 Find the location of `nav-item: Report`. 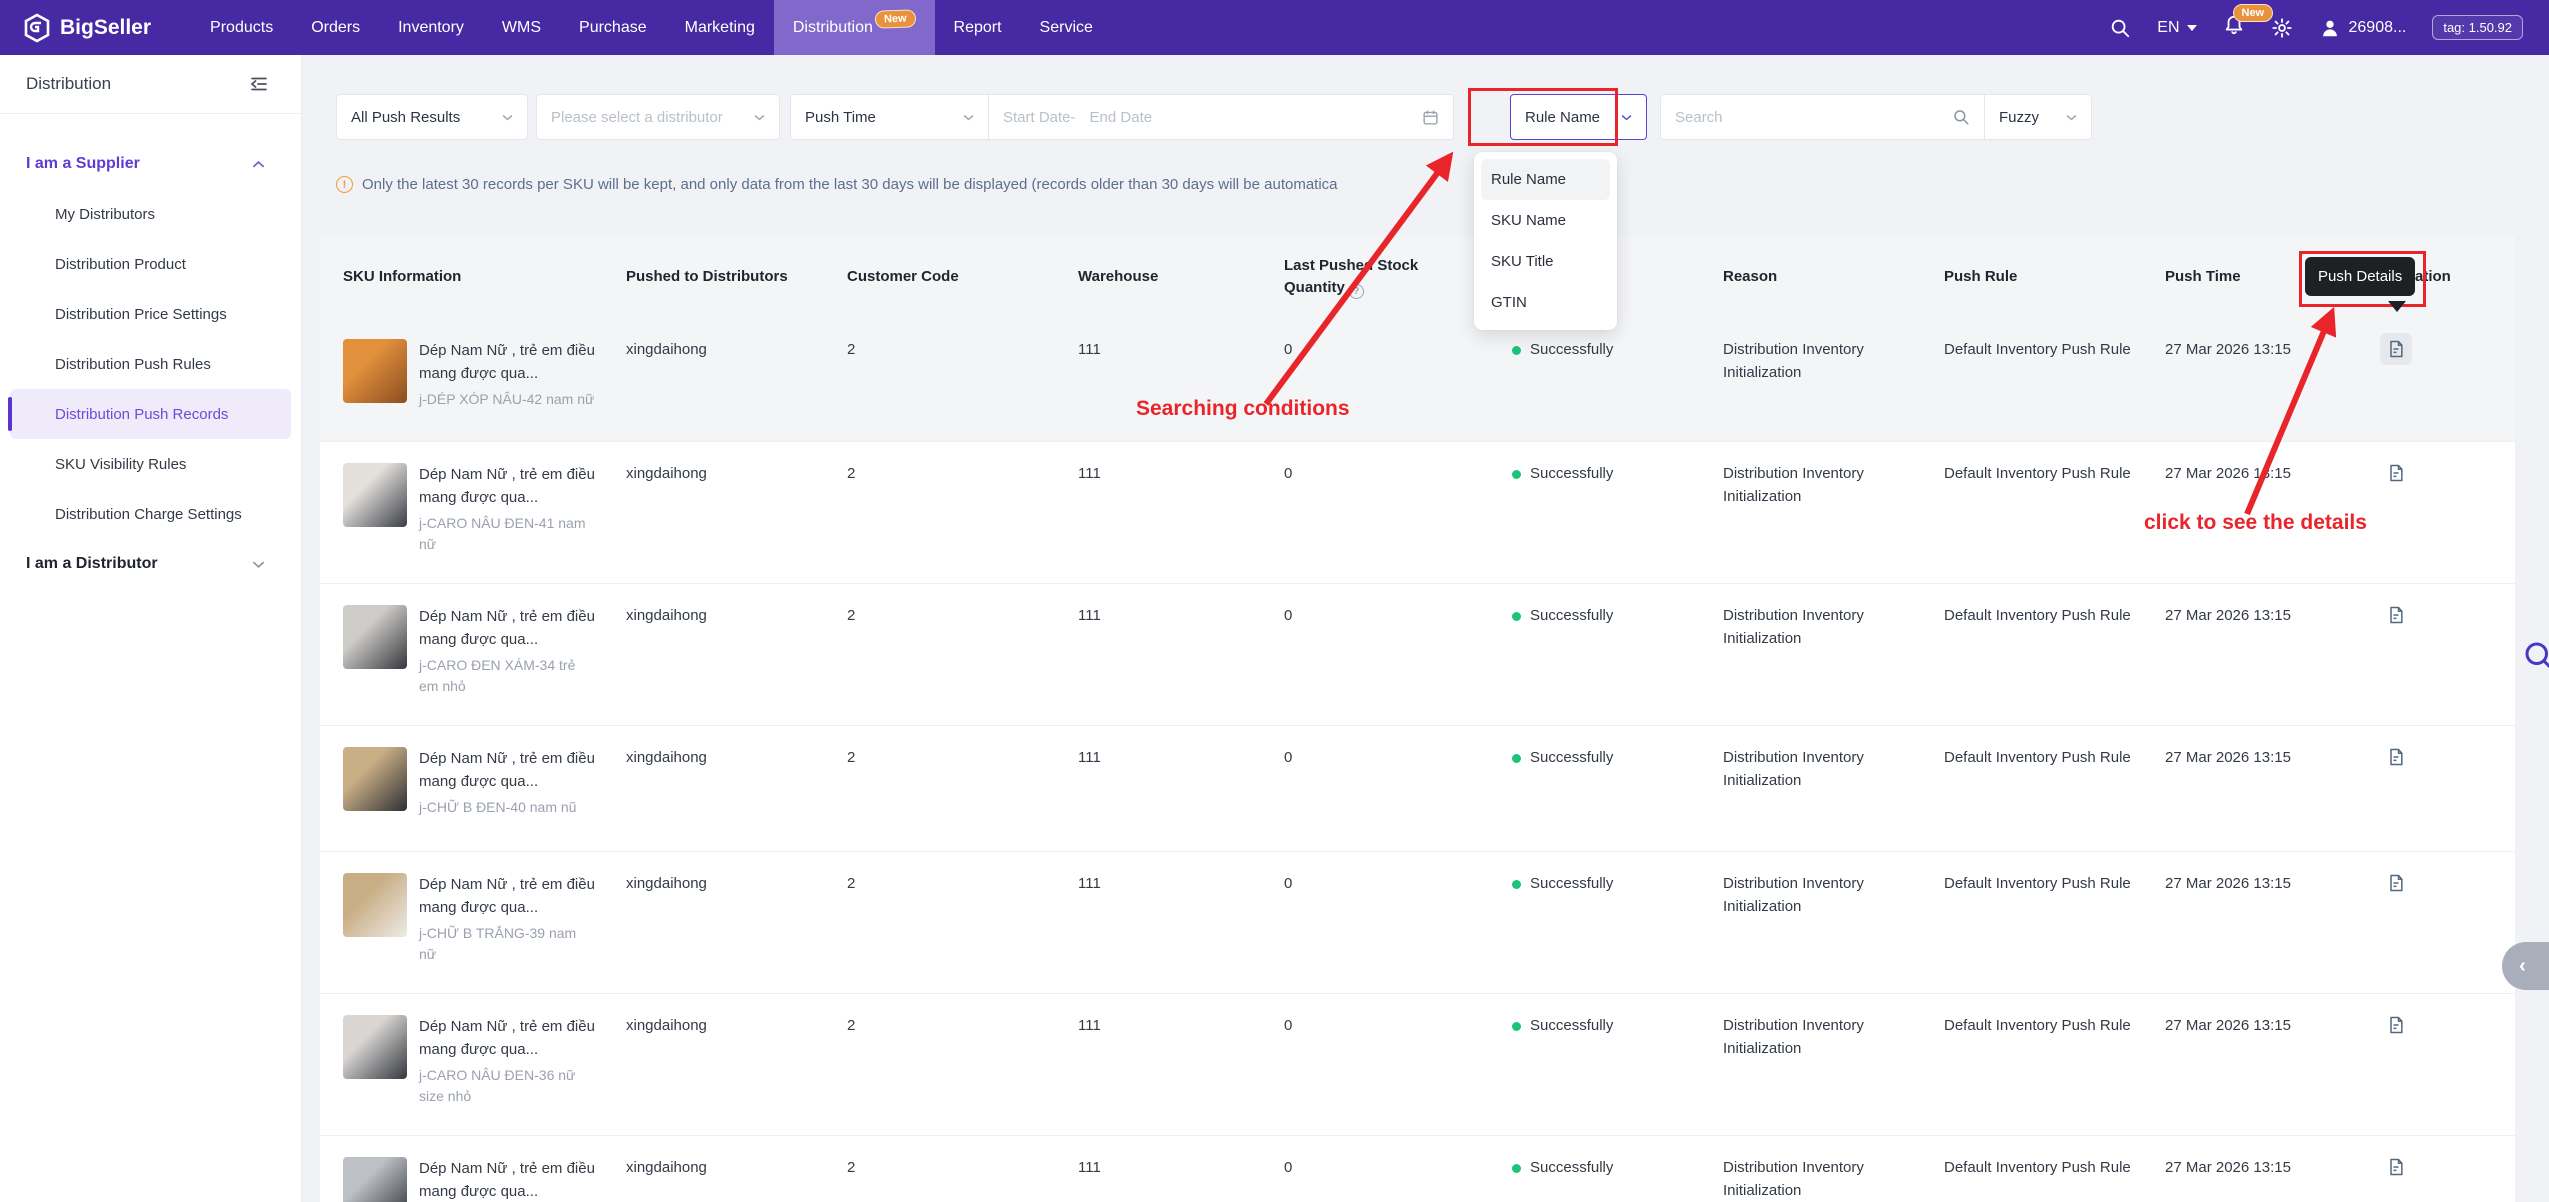

nav-item: Report is located at coordinates (978, 27).